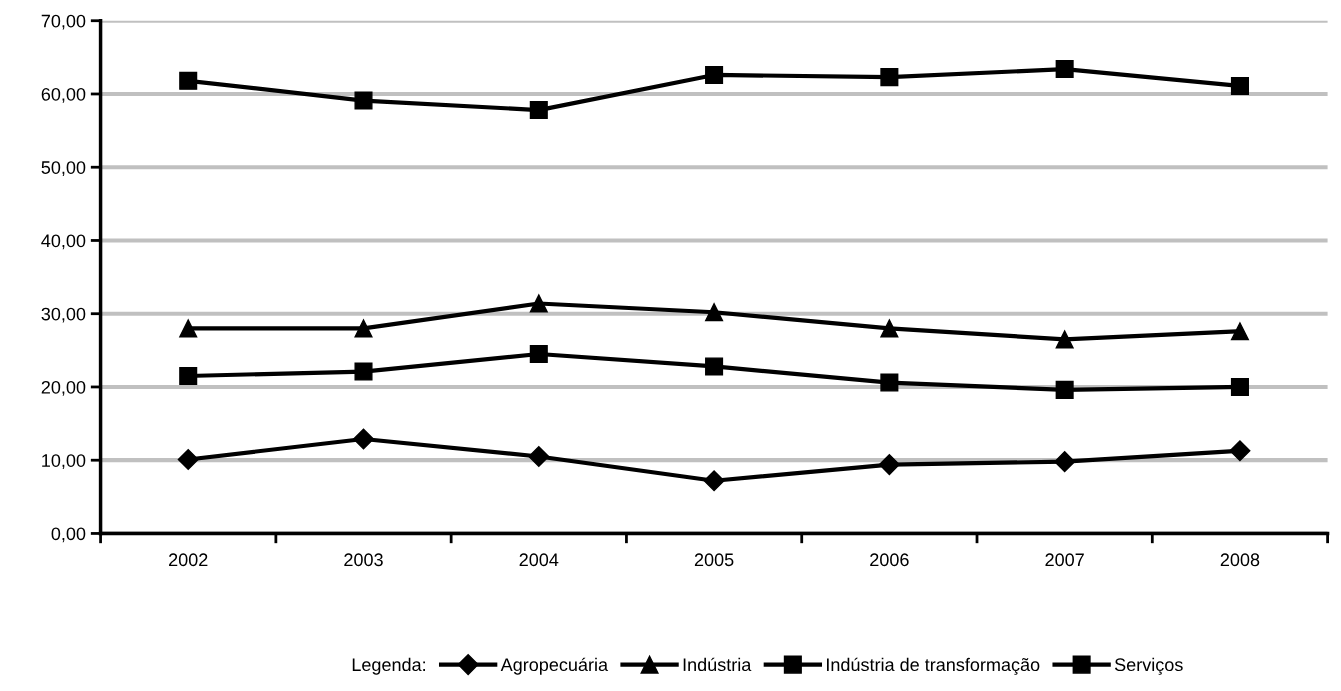  I want to click on x-tick-label: 2008, so click(1240, 560).